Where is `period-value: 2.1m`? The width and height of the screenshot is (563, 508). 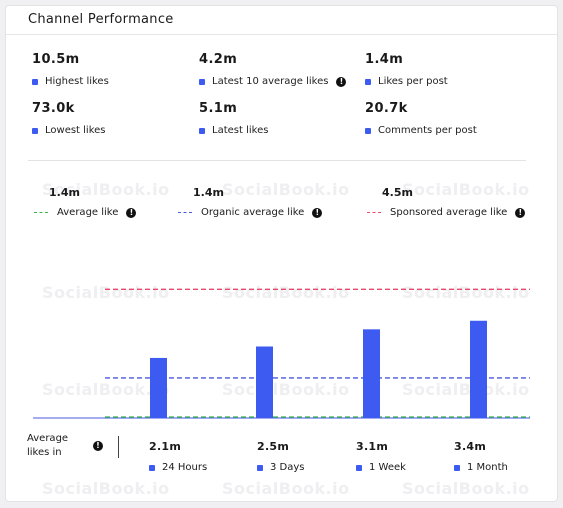
period-value: 2.1m is located at coordinates (165, 446).